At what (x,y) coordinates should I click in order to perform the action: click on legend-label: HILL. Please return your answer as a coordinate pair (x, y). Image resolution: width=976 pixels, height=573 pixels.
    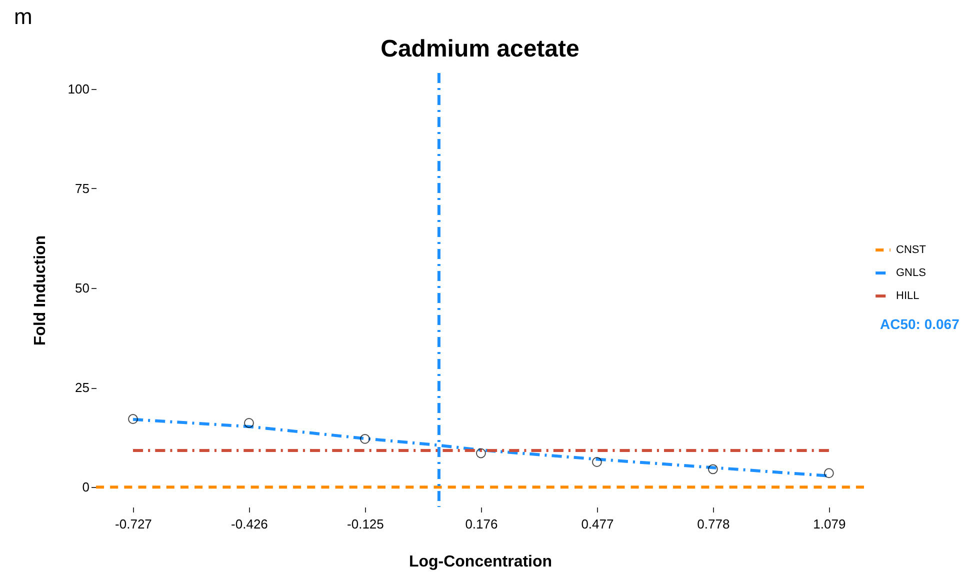
    Looking at the image, I should click on (908, 296).